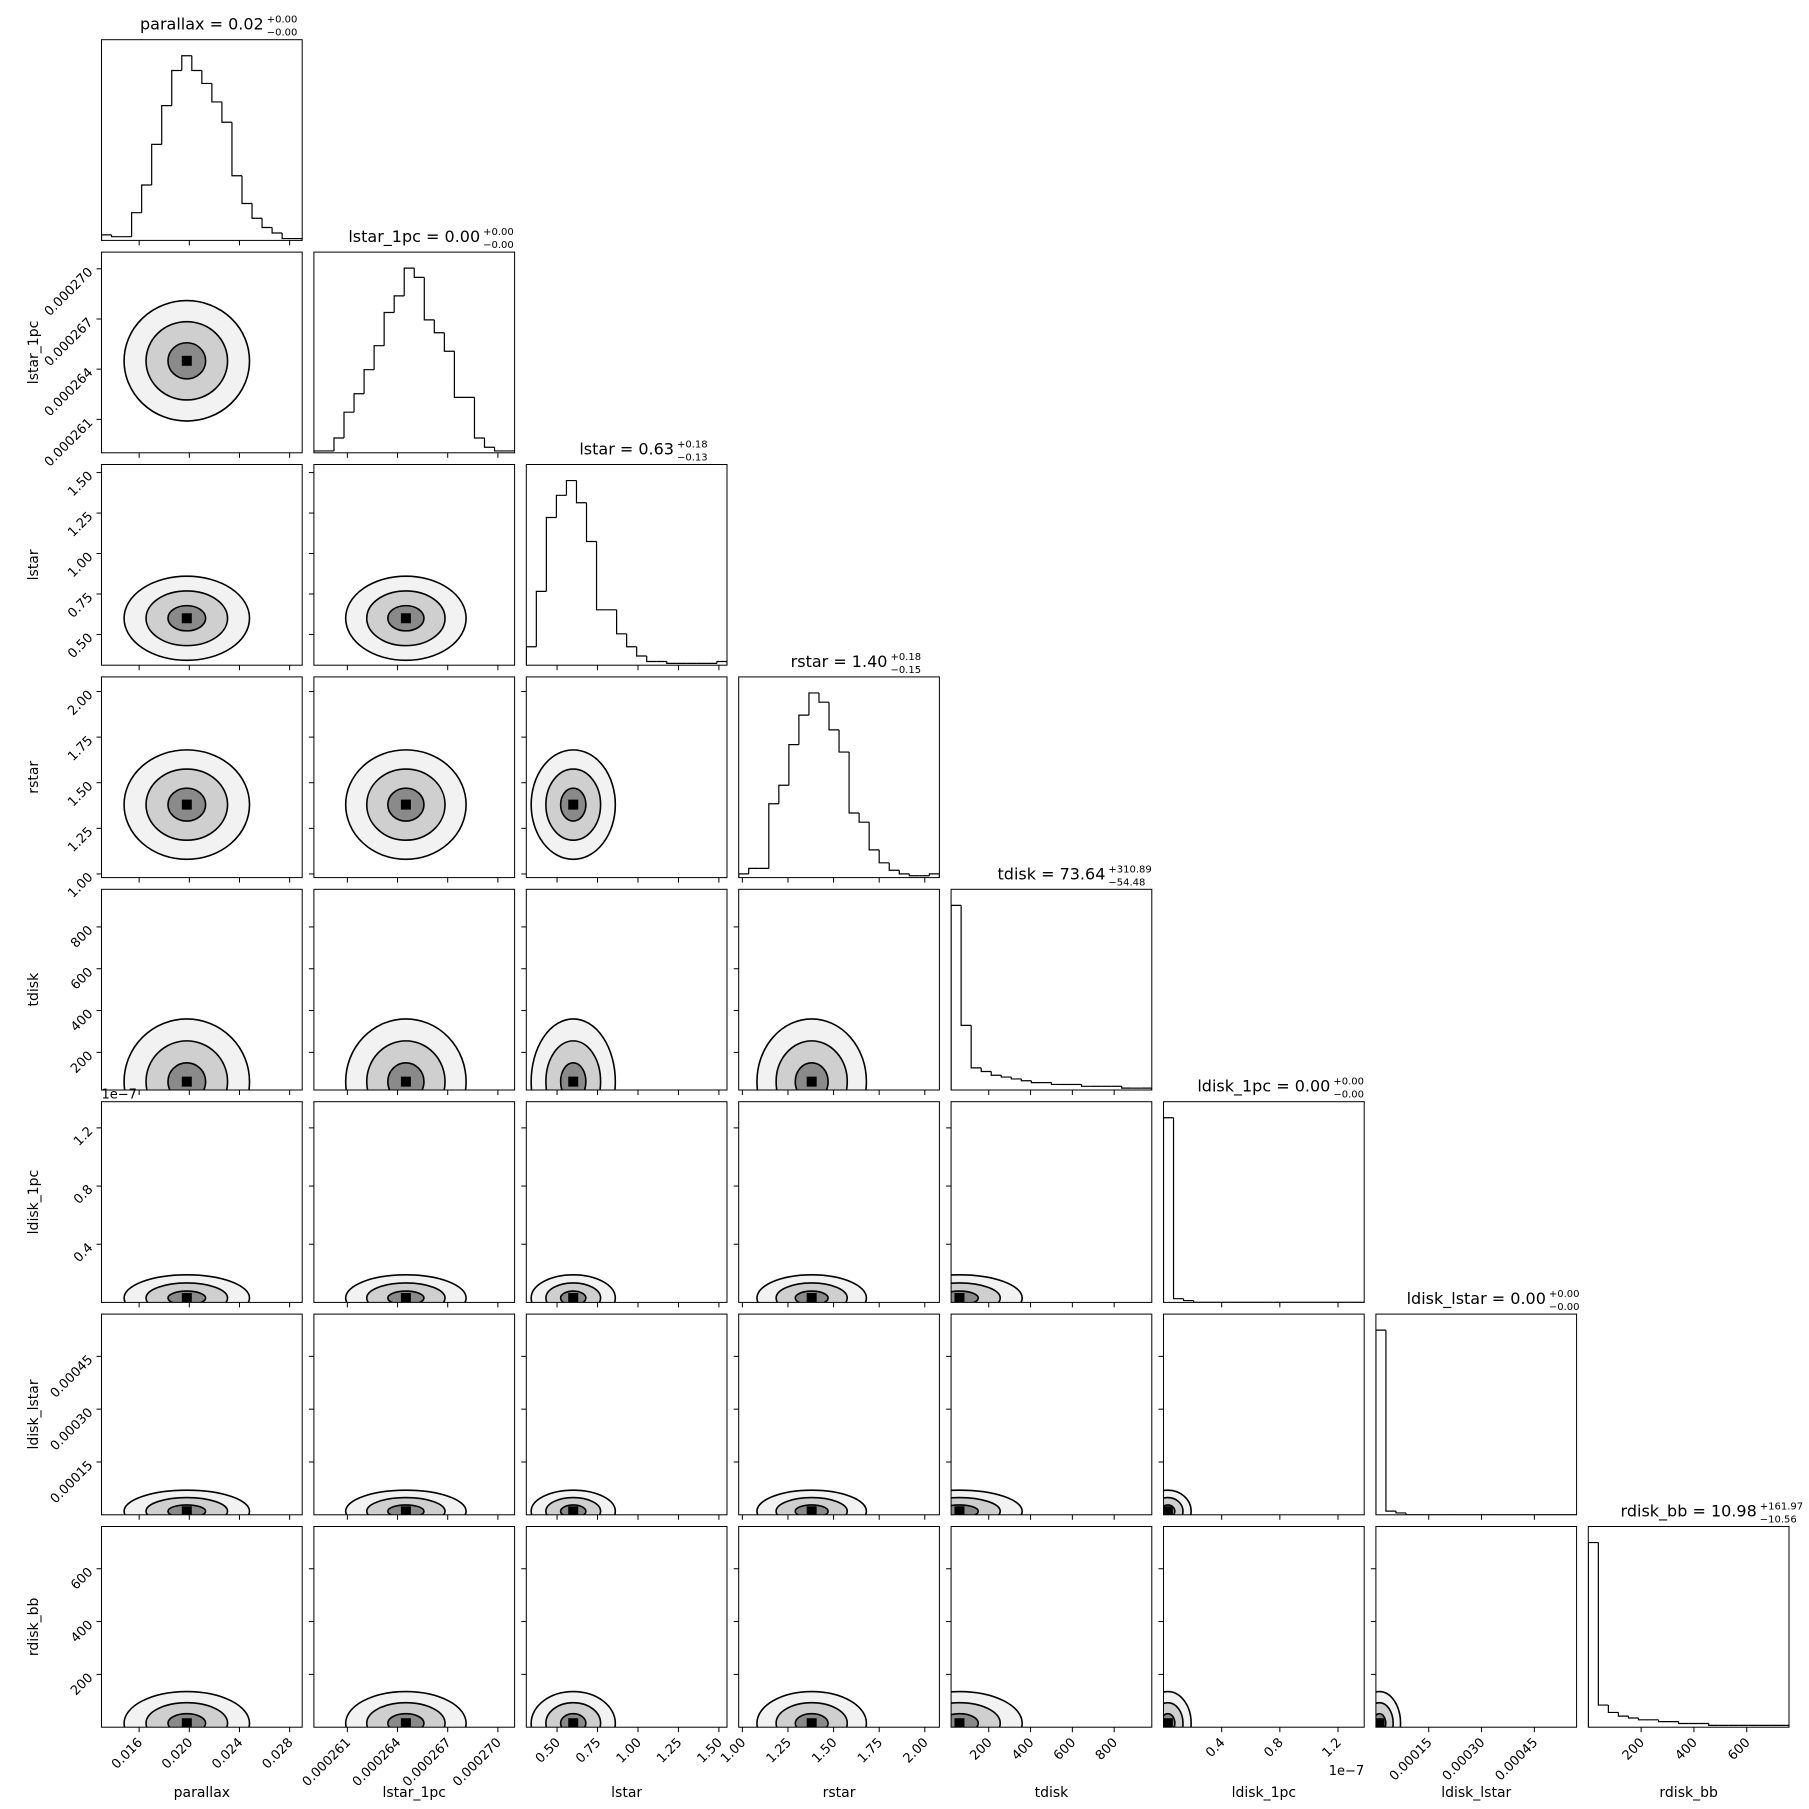  Describe the element at coordinates (1688, 1793) in the screenshot. I see `x-axis-label: rdisk_bb` at that location.